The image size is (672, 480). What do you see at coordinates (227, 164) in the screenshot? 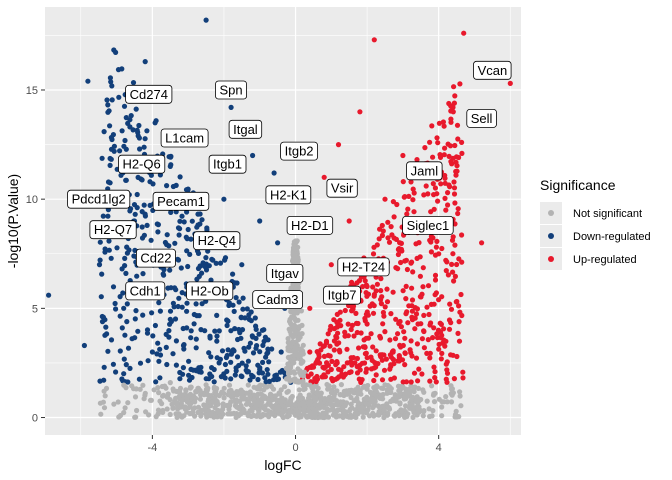
I see `gene-label: Itgb1` at bounding box center [227, 164].